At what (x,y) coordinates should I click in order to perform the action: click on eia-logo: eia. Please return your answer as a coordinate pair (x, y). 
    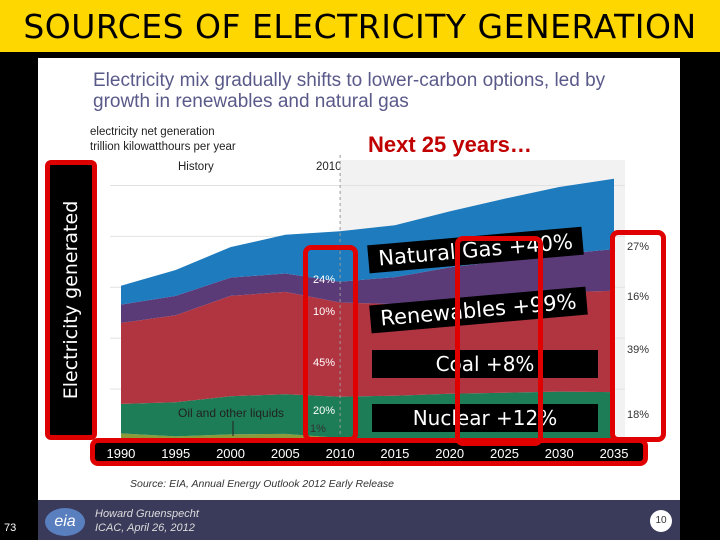
    Looking at the image, I should click on (65, 522).